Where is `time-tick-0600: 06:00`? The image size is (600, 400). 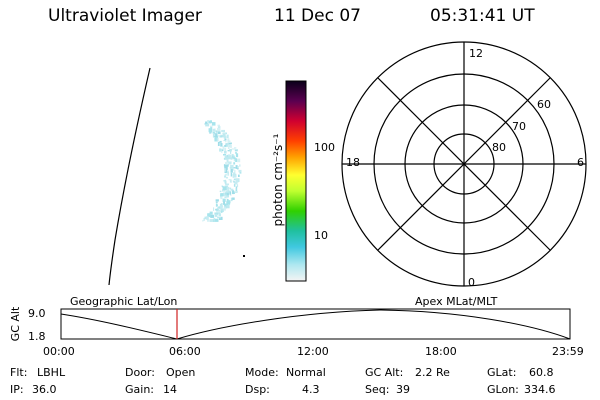 time-tick-0600: 06:00 is located at coordinates (185, 351).